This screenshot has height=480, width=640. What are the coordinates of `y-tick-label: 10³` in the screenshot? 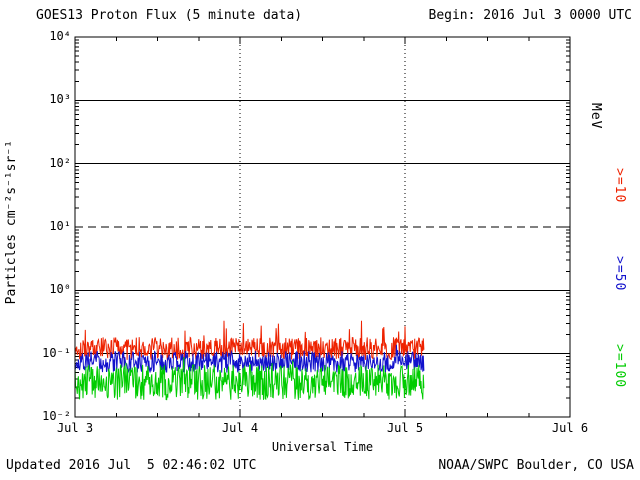 It's located at (60, 99).